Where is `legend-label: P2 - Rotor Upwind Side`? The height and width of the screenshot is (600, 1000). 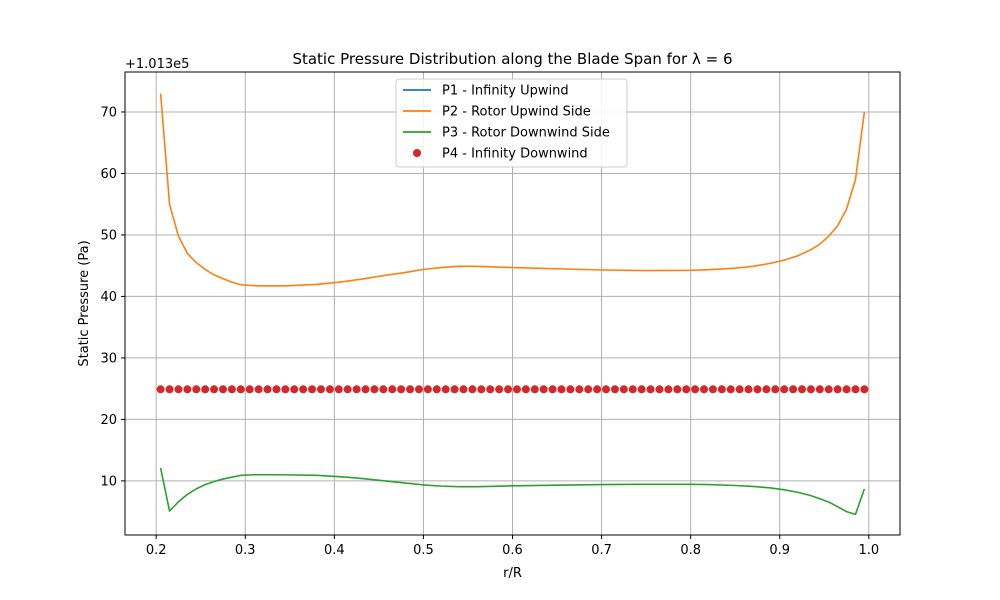 legend-label: P2 - Rotor Upwind Side is located at coordinates (516, 112).